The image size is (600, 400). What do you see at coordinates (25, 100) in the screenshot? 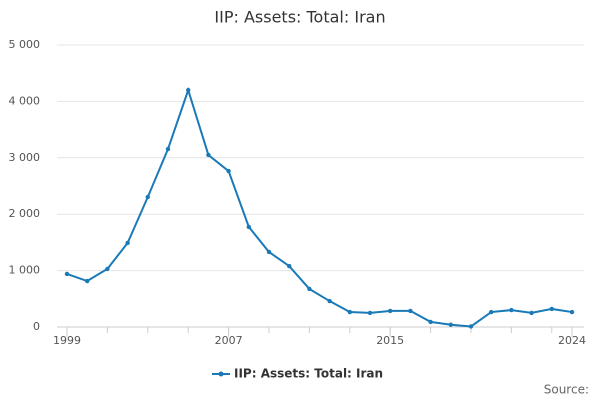
I see `y-tick-label: 4 000` at bounding box center [25, 100].